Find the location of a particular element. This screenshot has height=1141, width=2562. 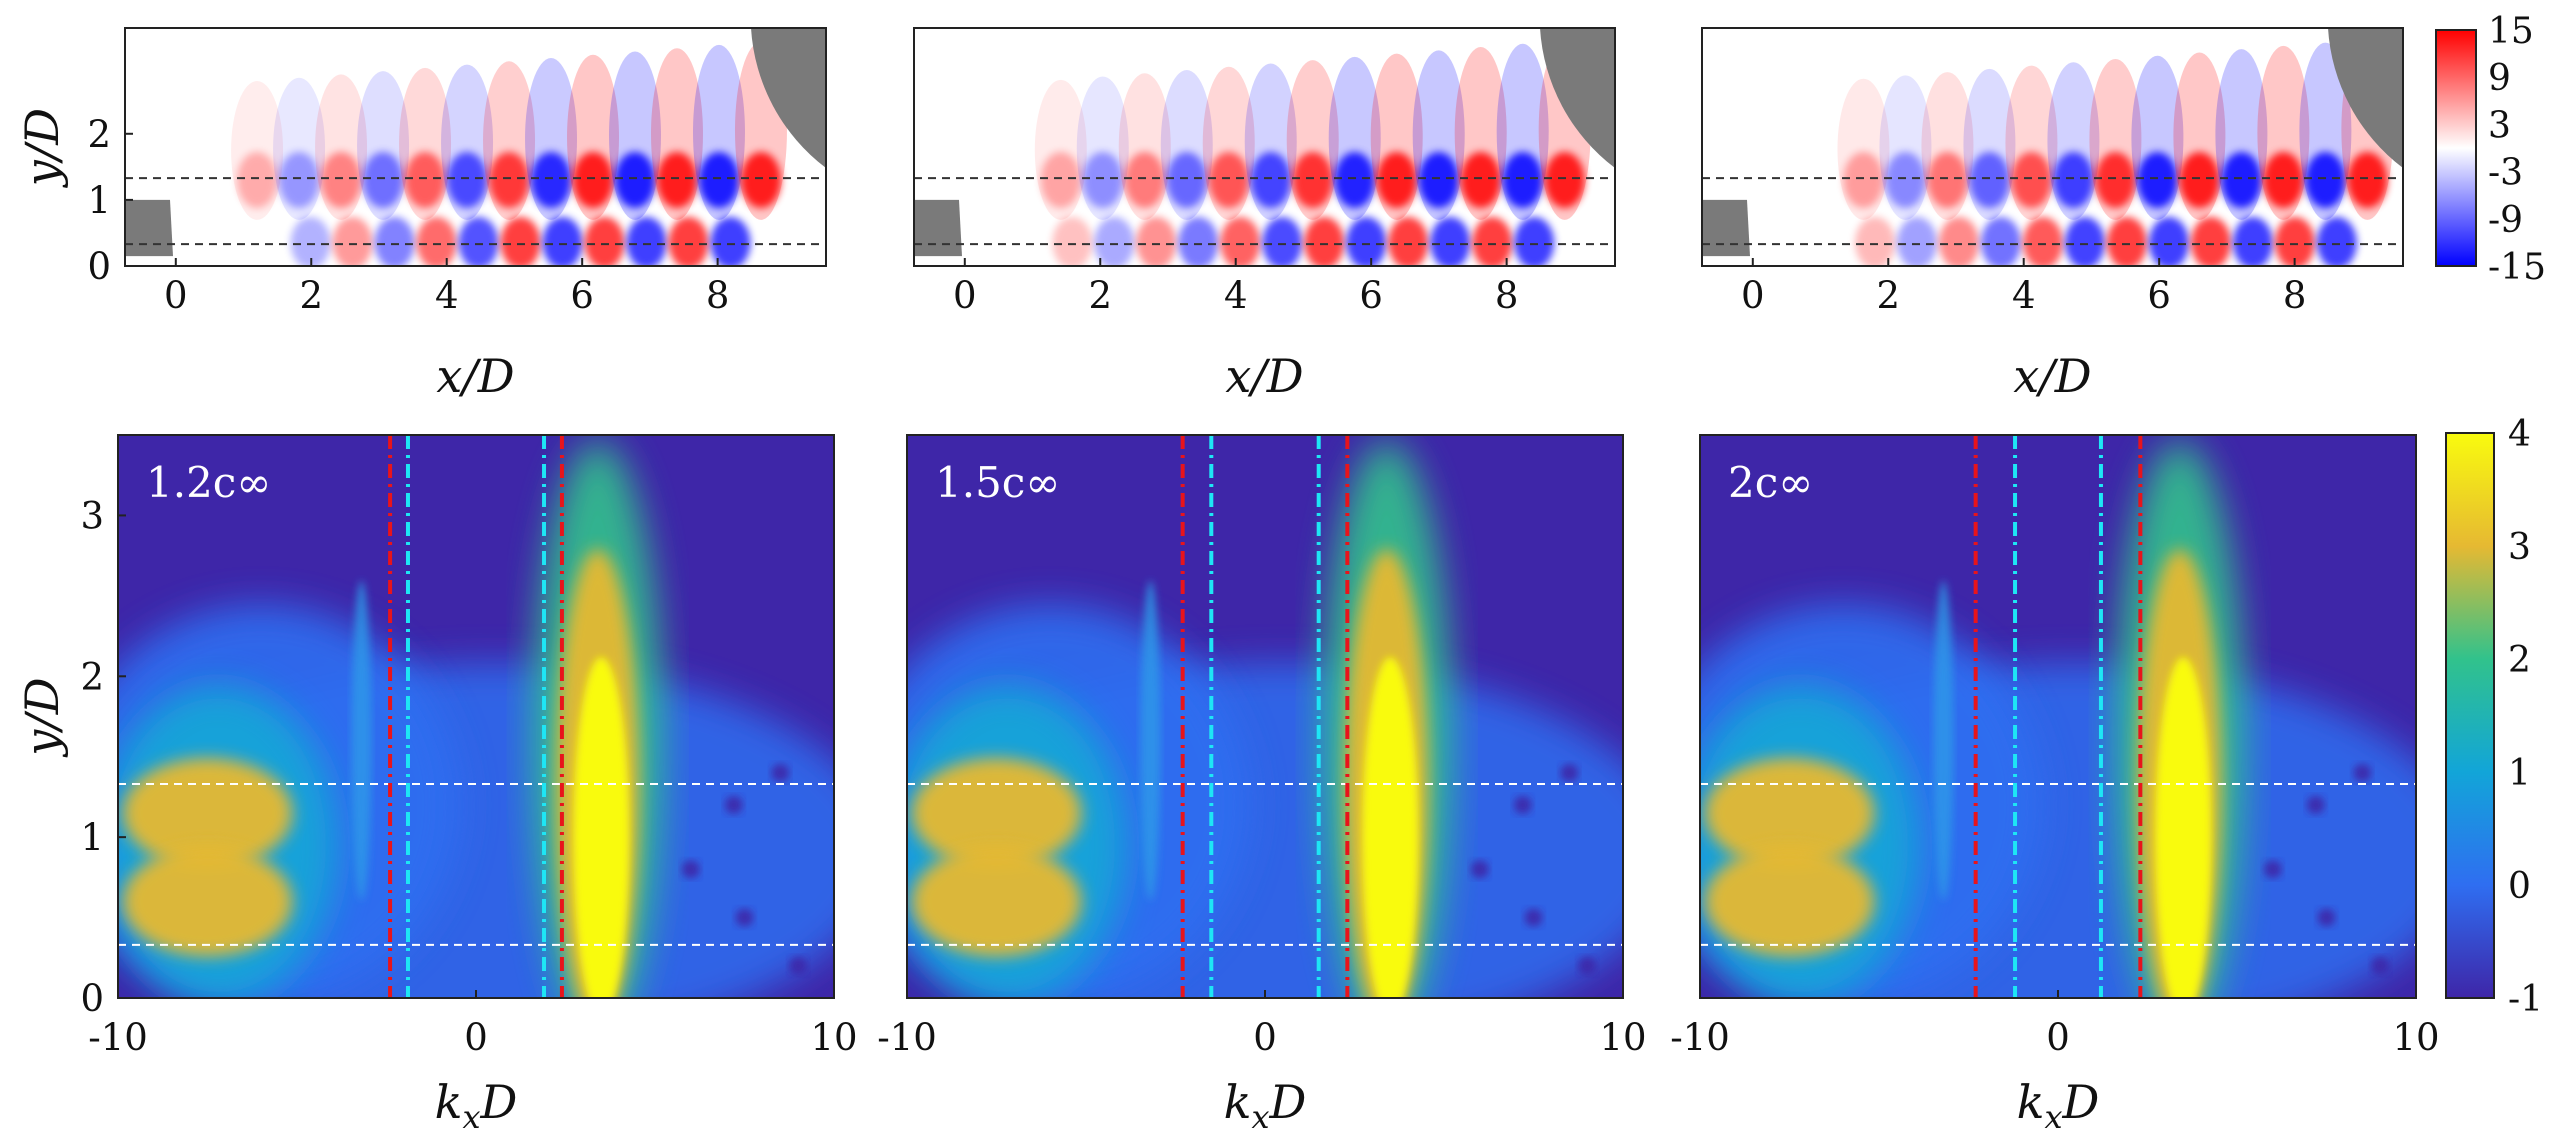

speed-label: 1.2c∞ is located at coordinates (208, 482).